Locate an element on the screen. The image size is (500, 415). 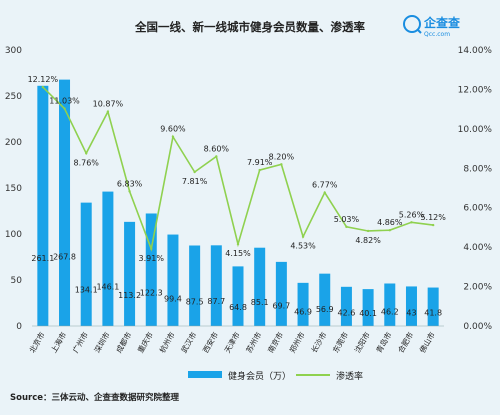
rate-value-label: 6.77% is located at coordinates (325, 185).